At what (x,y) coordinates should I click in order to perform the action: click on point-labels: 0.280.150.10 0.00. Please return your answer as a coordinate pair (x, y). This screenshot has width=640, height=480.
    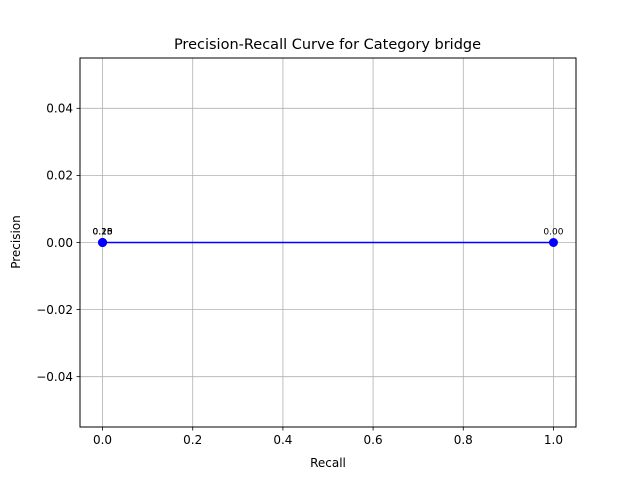
    Looking at the image, I should click on (328, 233).